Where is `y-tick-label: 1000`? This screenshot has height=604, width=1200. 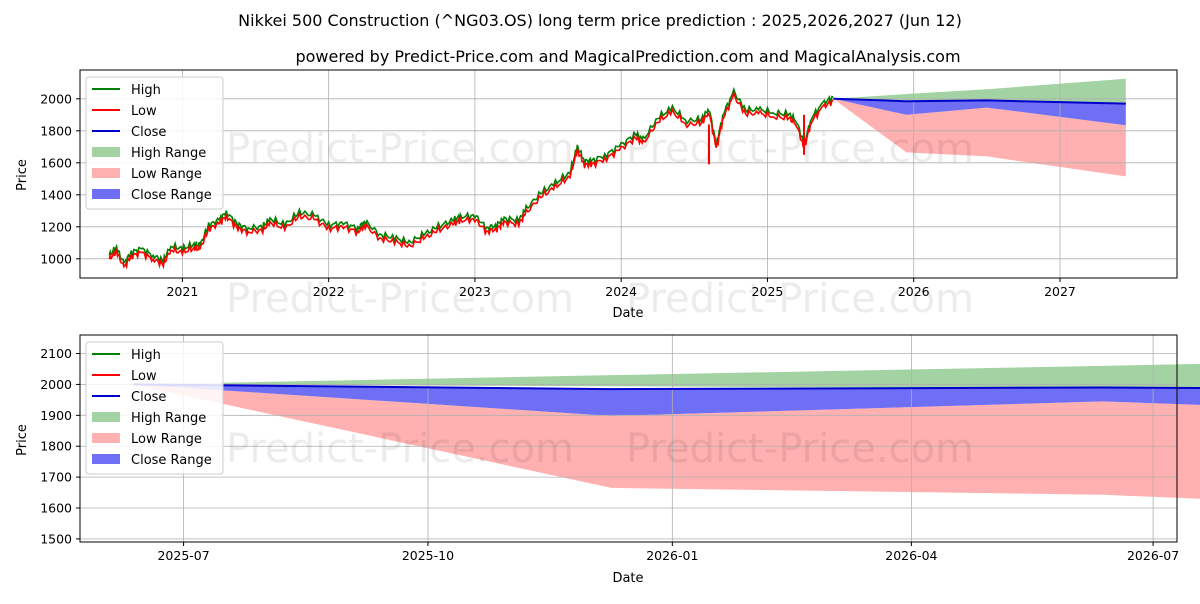 y-tick-label: 1000 is located at coordinates (56, 258).